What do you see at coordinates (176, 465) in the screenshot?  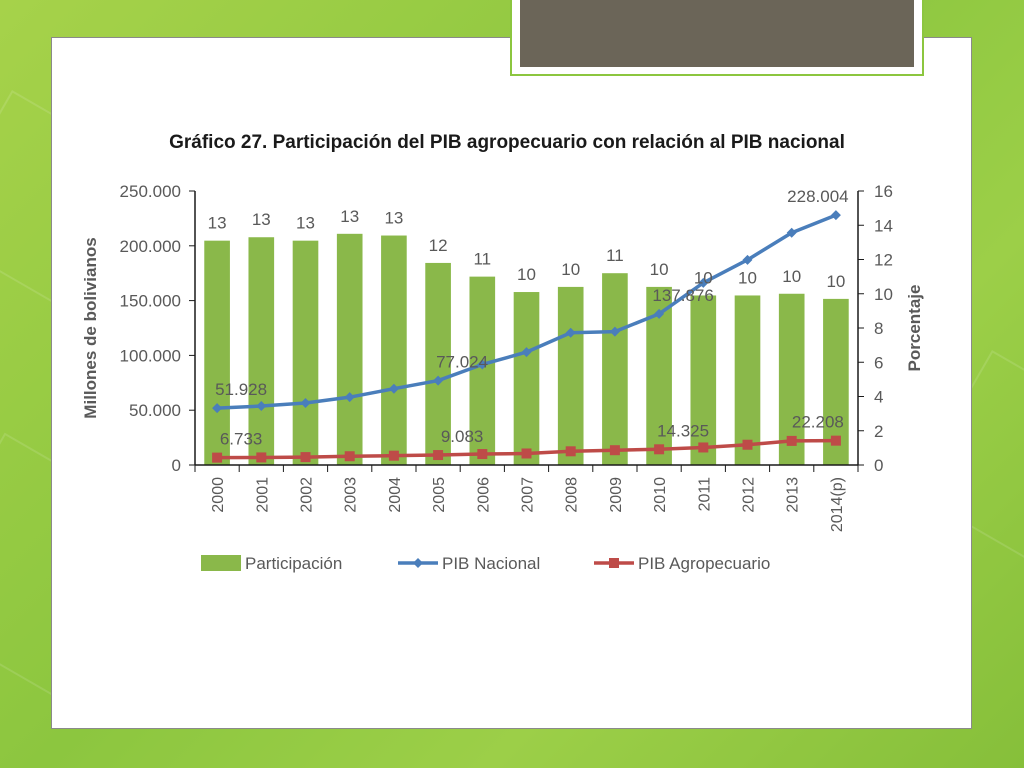 I see `y-left-tick-label: 0` at bounding box center [176, 465].